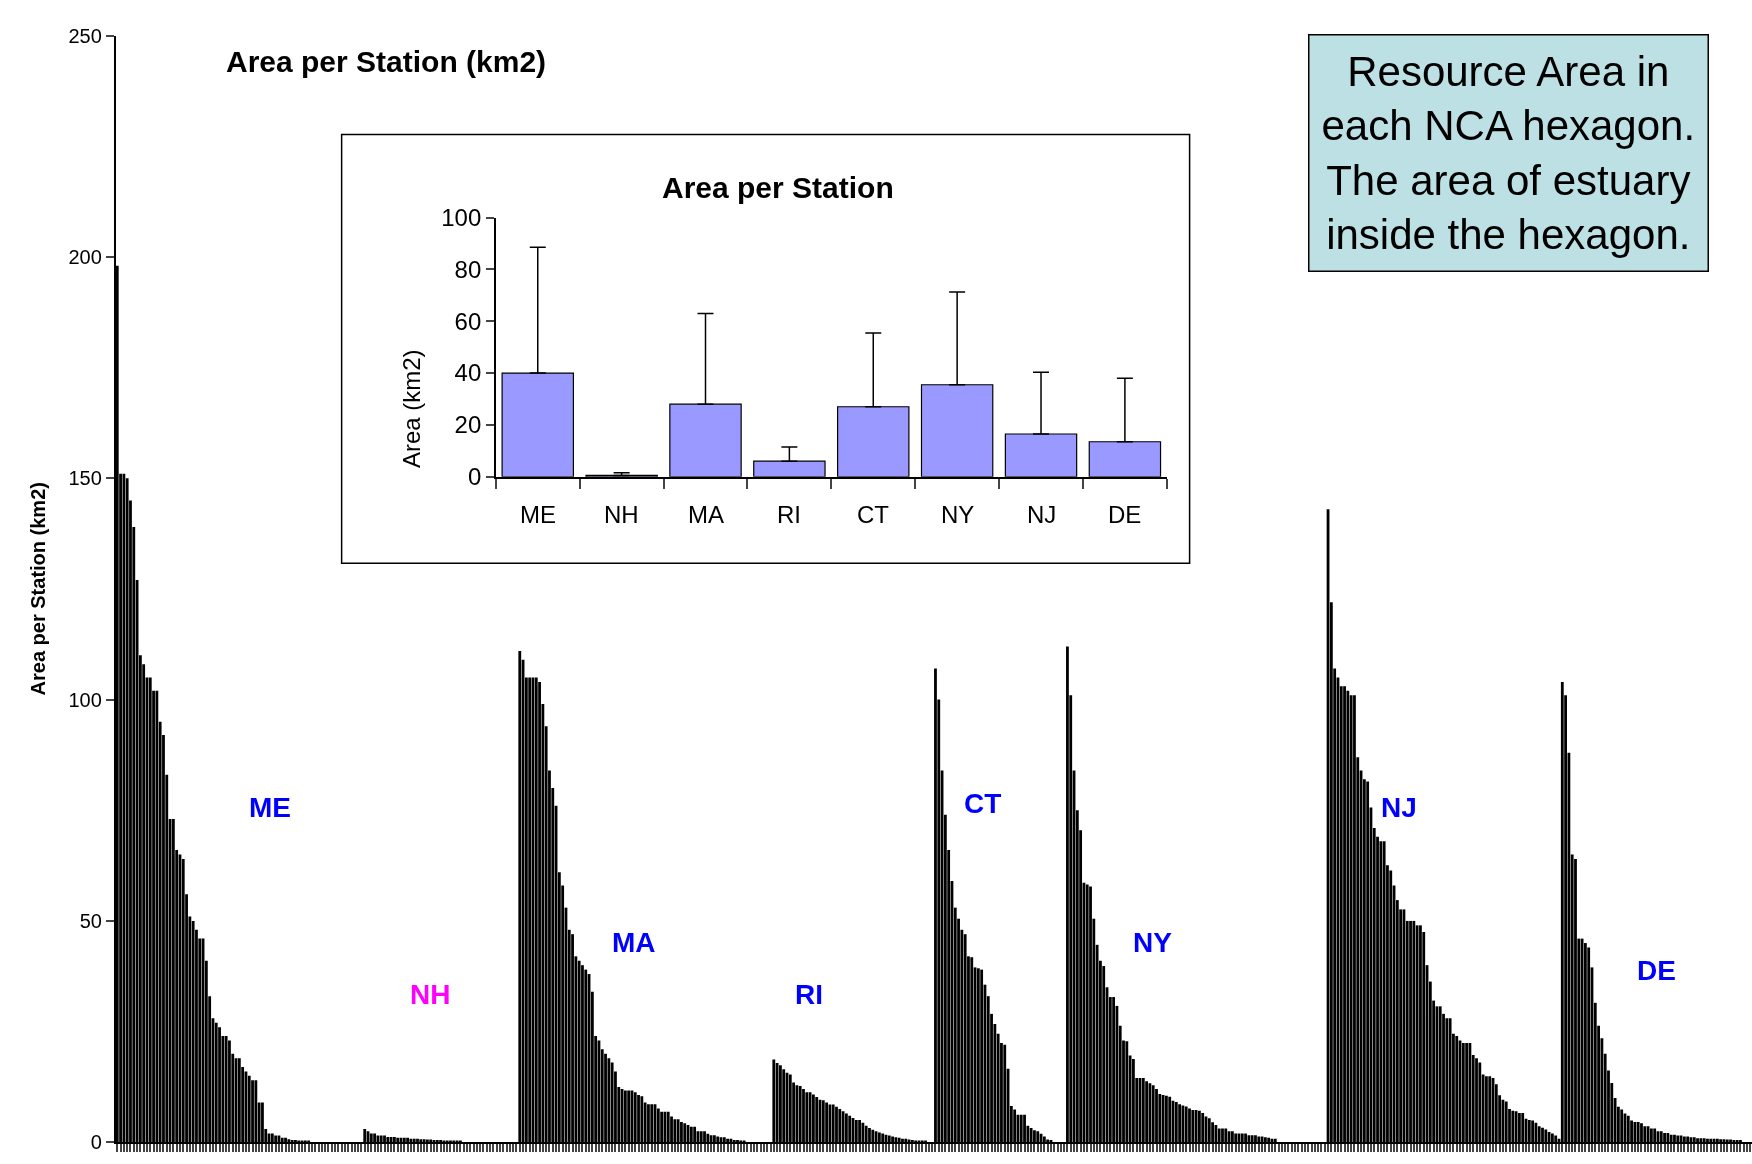  Describe the element at coordinates (468, 269) in the screenshot. I see `y-tick-label: 80` at that location.